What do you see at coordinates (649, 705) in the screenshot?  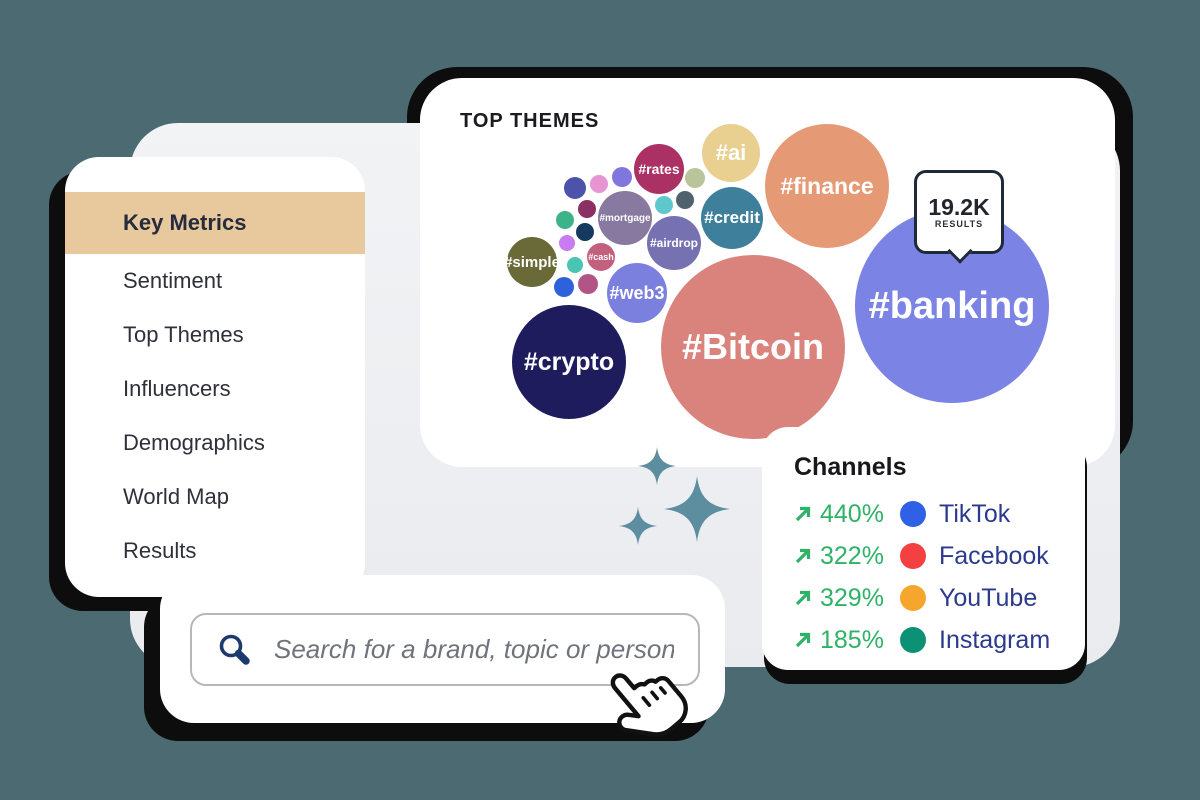 I see `hand-cursor-icon` at bounding box center [649, 705].